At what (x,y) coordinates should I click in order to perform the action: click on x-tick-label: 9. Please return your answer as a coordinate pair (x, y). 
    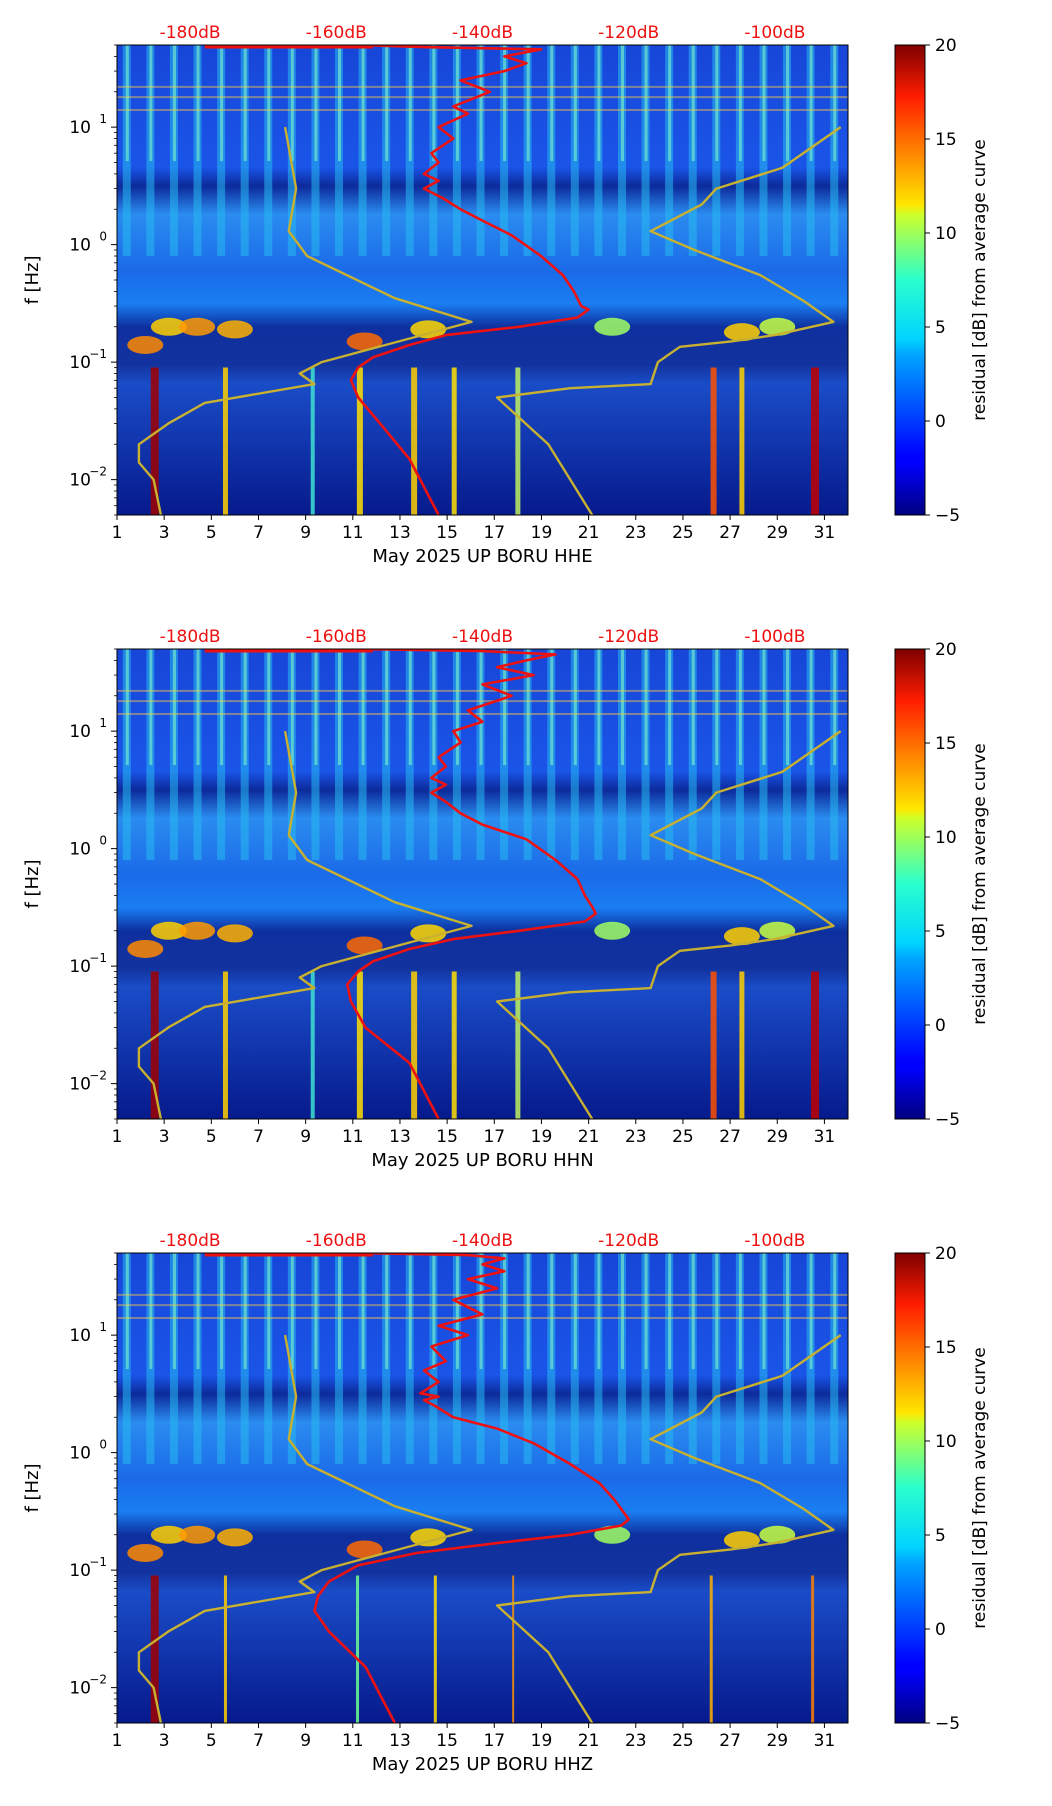
    Looking at the image, I should click on (305, 1137).